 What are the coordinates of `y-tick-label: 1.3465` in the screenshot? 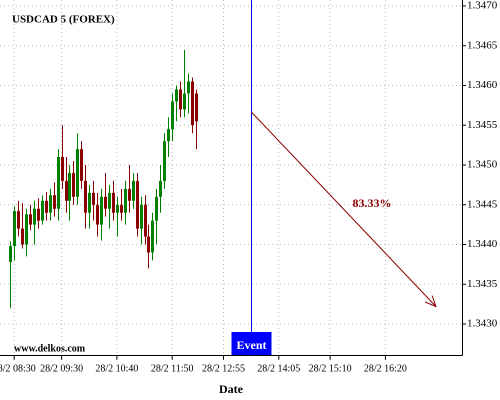 It's located at (482, 45).